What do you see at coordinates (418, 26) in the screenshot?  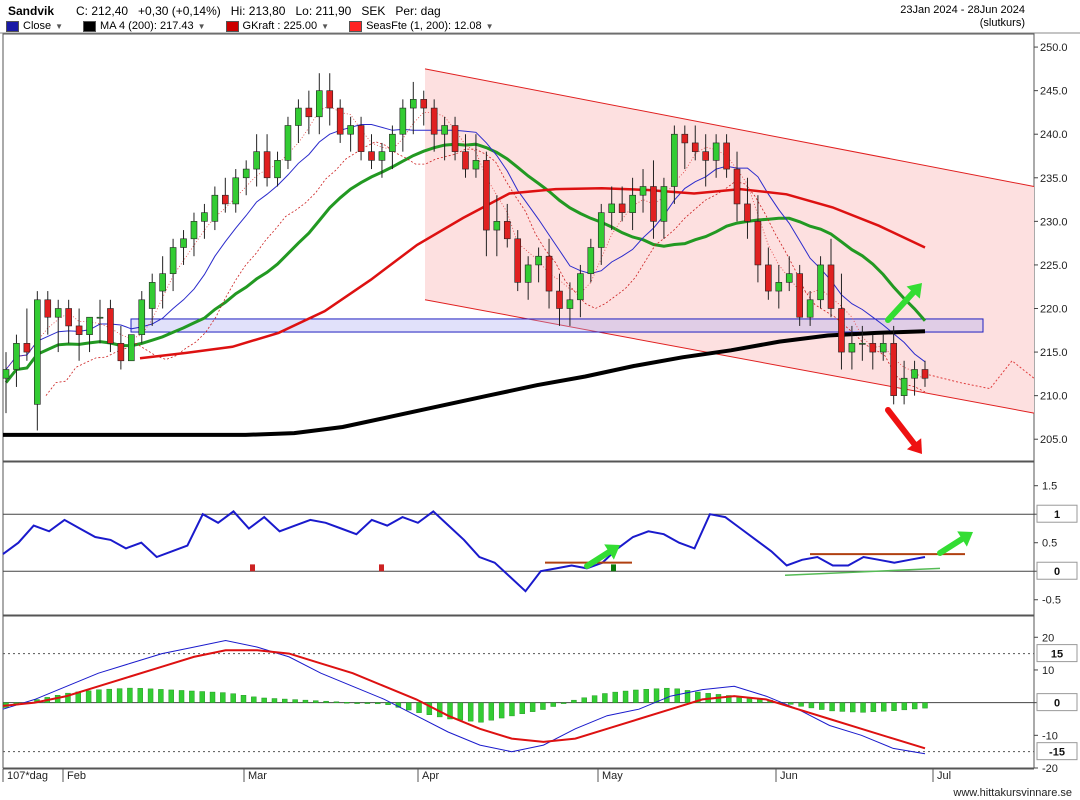 I see `legend-item-seasfte: SeasFte (1, 200): 12.08 ▼` at bounding box center [418, 26].